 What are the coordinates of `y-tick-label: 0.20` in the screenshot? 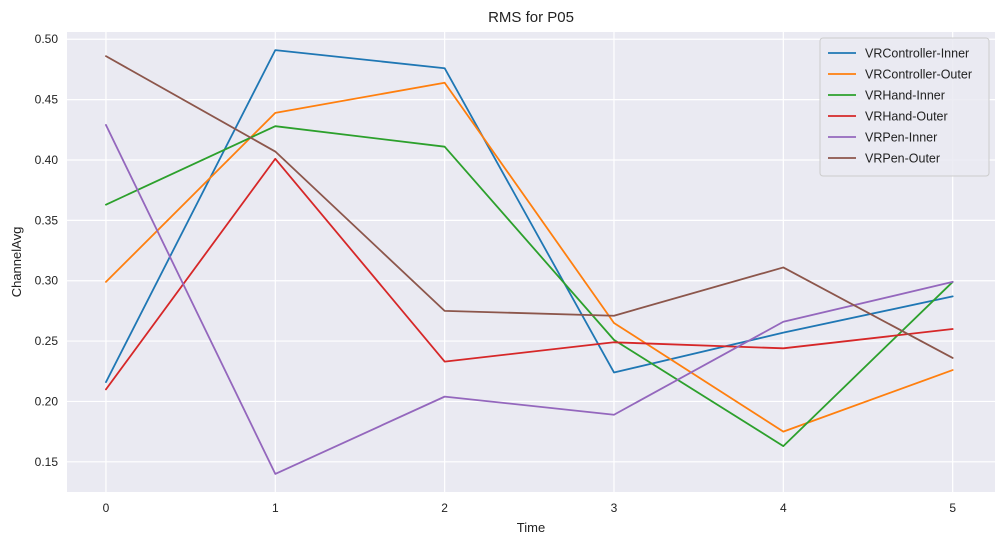 It's located at (47, 401).